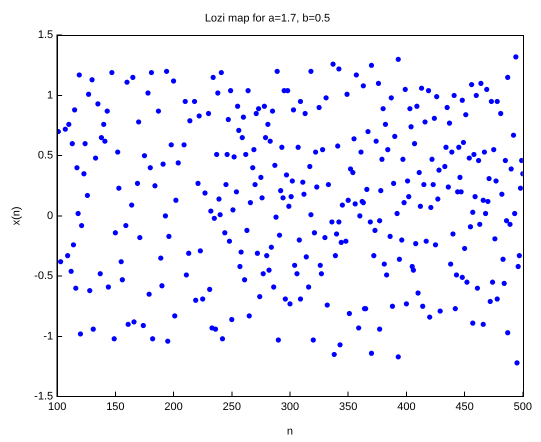 The height and width of the screenshot is (442, 541). I want to click on y-tick-label: 1.5, so click(46, 35).